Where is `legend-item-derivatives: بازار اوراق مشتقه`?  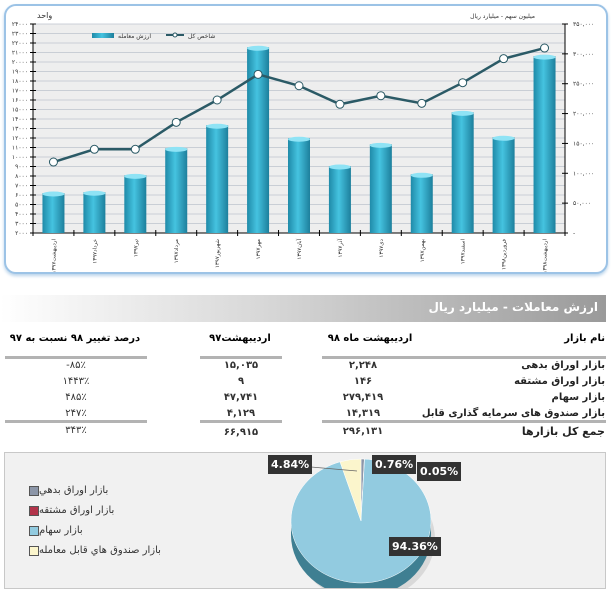
legend-item-derivatives: بازار اوراق مشتقه is located at coordinates (70, 510).